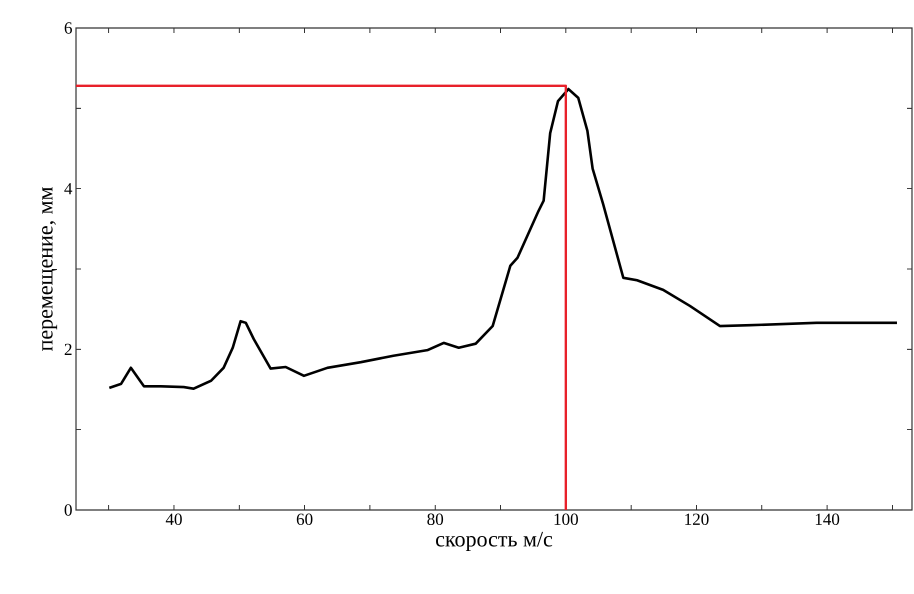 The width and height of the screenshot is (914, 594). I want to click on x-tick-label: 100, so click(566, 519).